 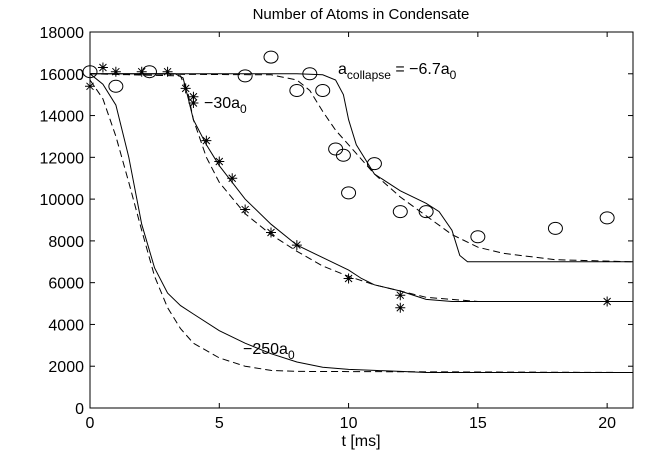 I want to click on x-tick-label: 10, so click(x=349, y=423).